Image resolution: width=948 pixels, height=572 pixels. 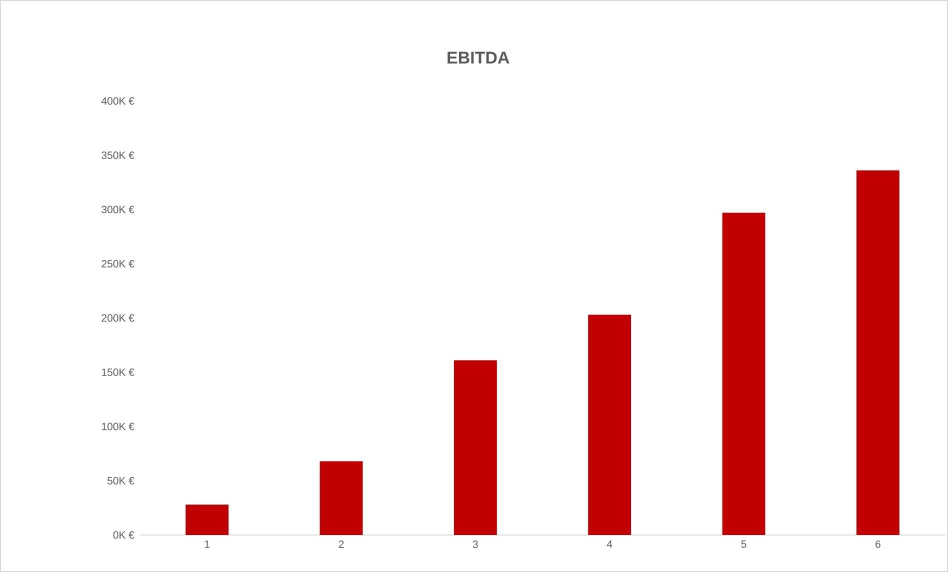 I want to click on x-tick-label: 3, so click(x=475, y=544).